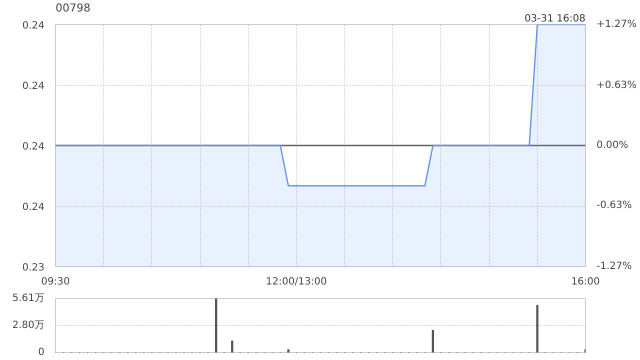 Image resolution: width=640 pixels, height=360 pixels. I want to click on y2-tick-label: +0.63%, so click(616, 85).